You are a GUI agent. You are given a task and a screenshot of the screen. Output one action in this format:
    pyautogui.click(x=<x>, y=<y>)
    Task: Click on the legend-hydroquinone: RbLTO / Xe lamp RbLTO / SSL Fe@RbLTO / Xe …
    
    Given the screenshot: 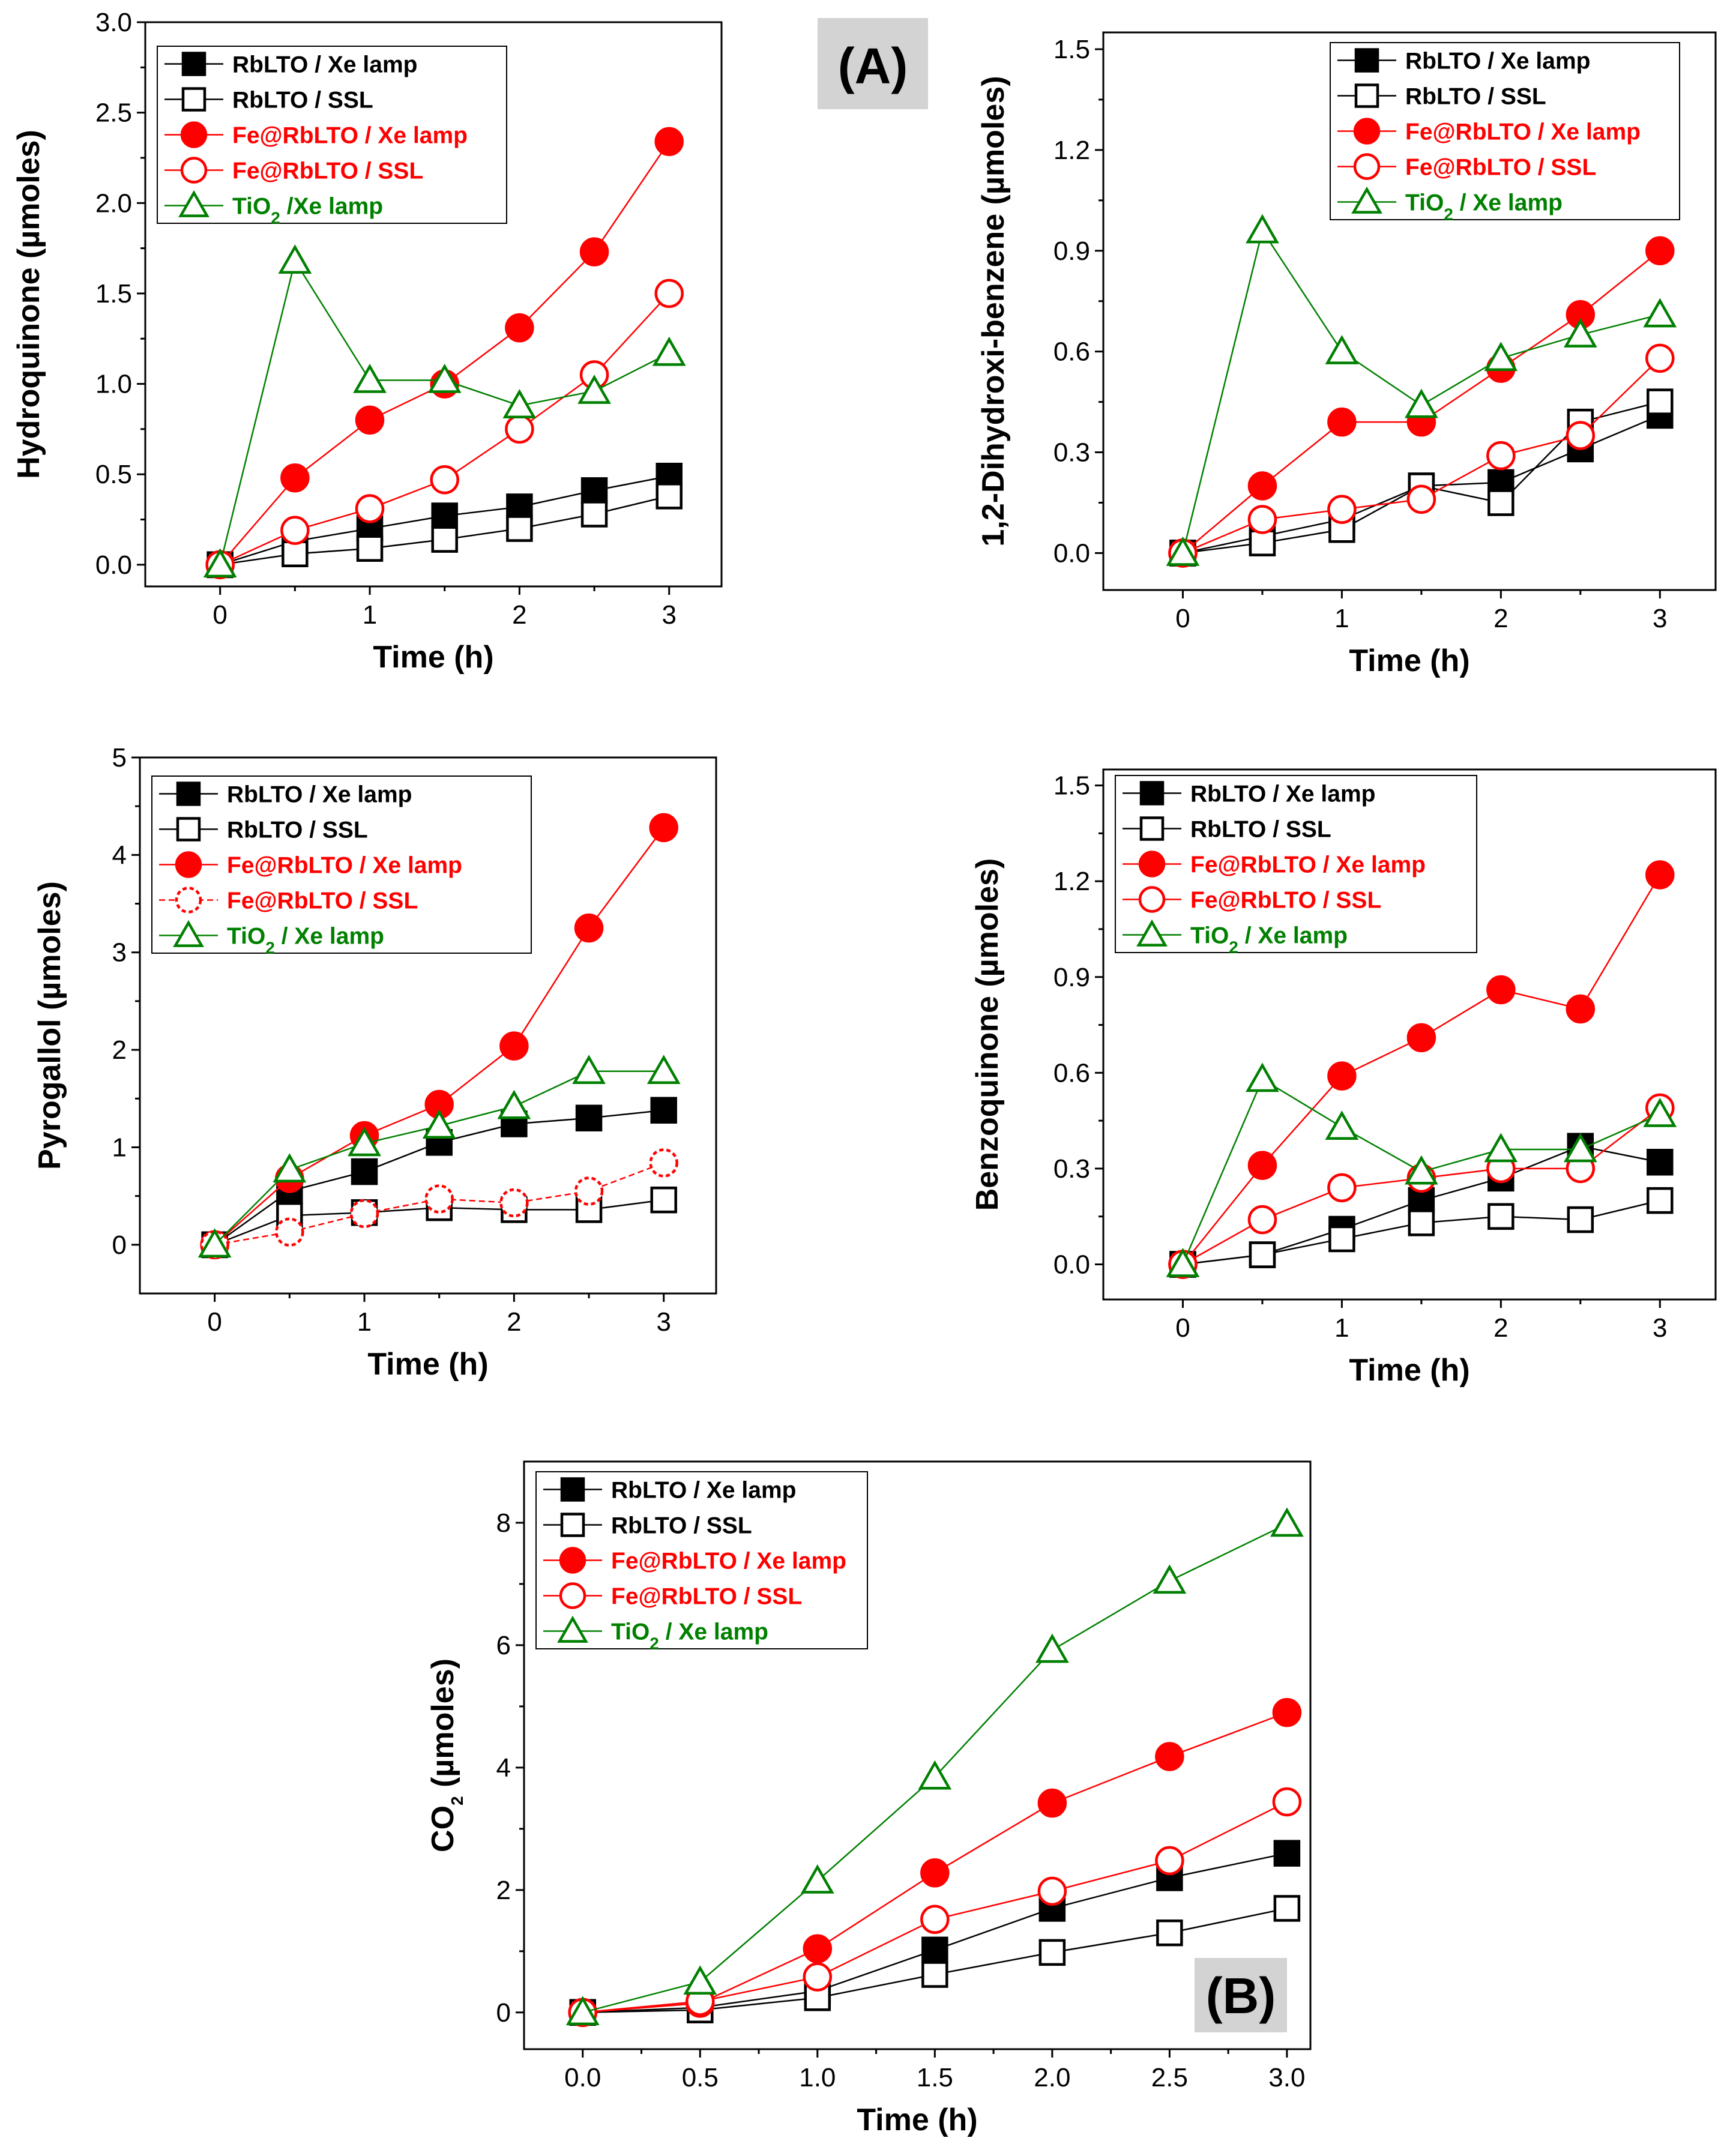 What is the action you would take?
    pyautogui.click(x=332, y=136)
    